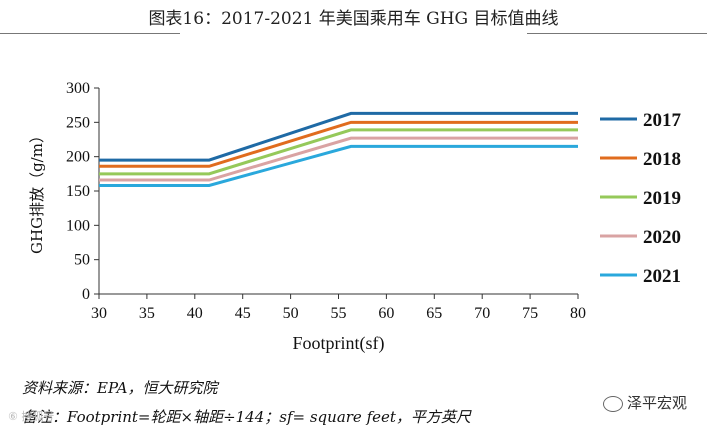 This screenshot has width=707, height=434. Describe the element at coordinates (662, 276) in the screenshot. I see `legend-label-2021: 2021` at that location.